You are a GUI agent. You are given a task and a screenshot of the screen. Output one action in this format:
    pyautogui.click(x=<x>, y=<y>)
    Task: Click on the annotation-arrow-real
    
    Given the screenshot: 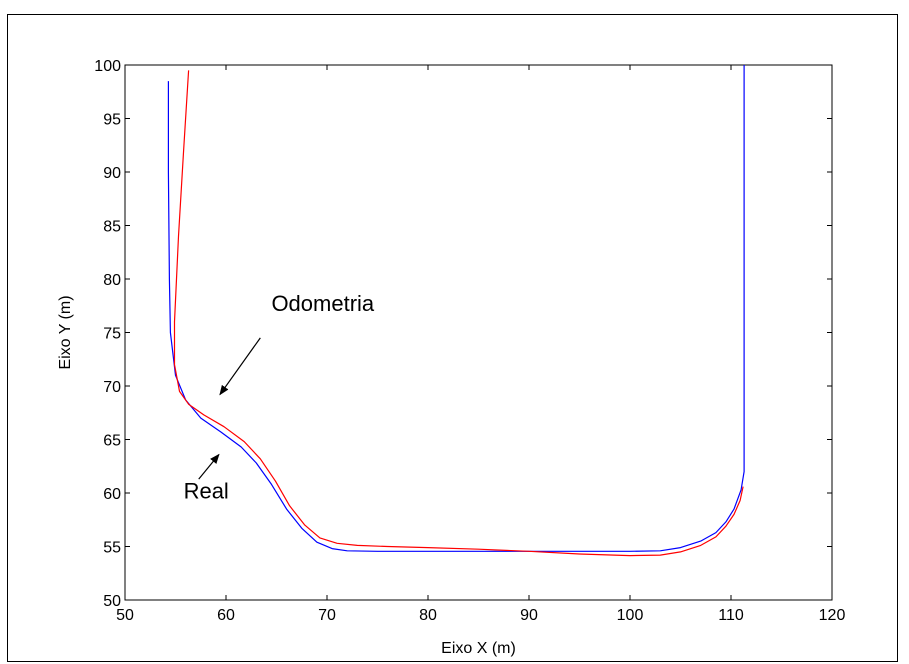 What is the action you would take?
    pyautogui.click(x=209, y=466)
    